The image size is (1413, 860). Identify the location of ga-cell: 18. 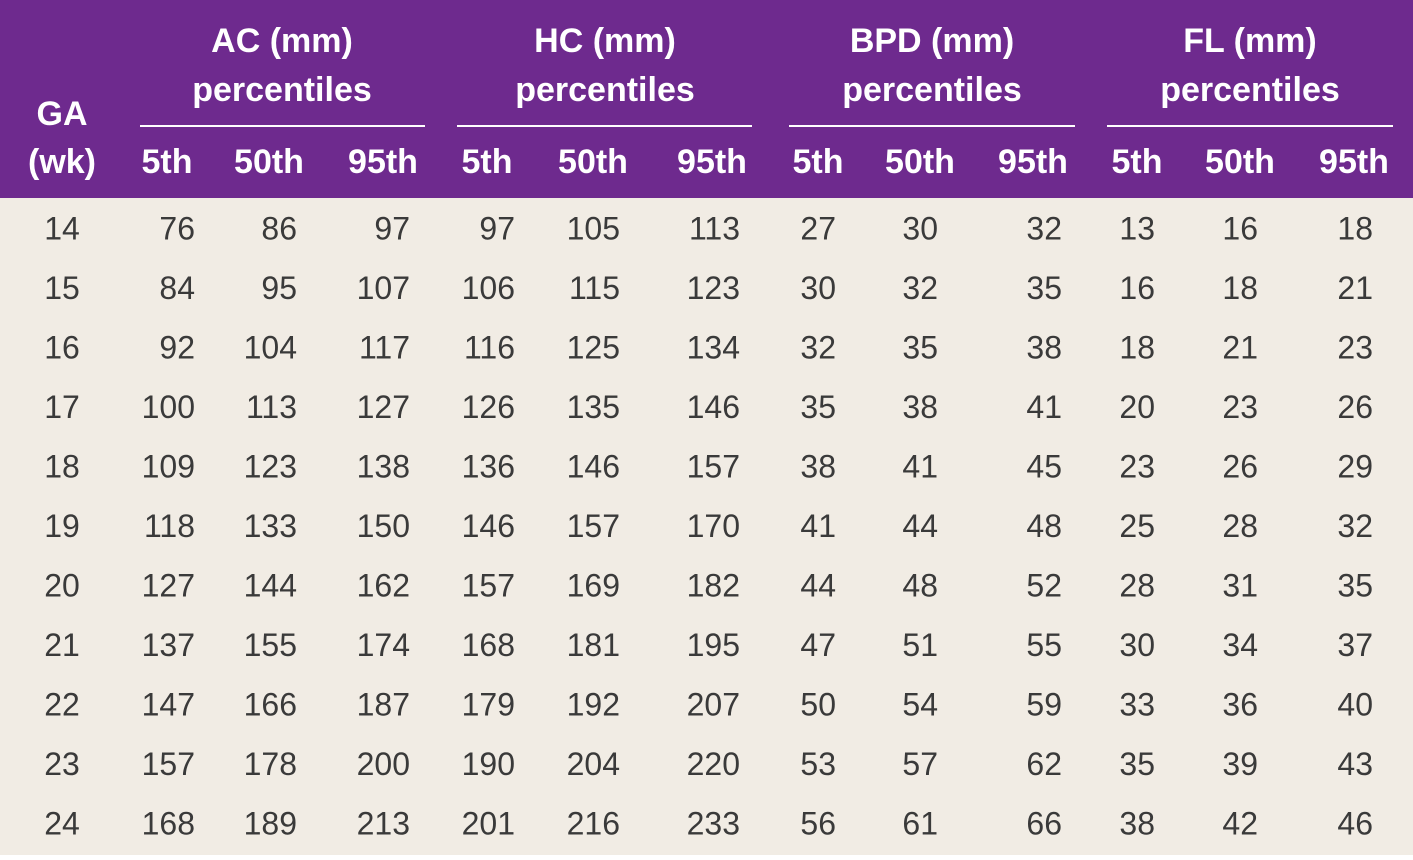
(62, 466).